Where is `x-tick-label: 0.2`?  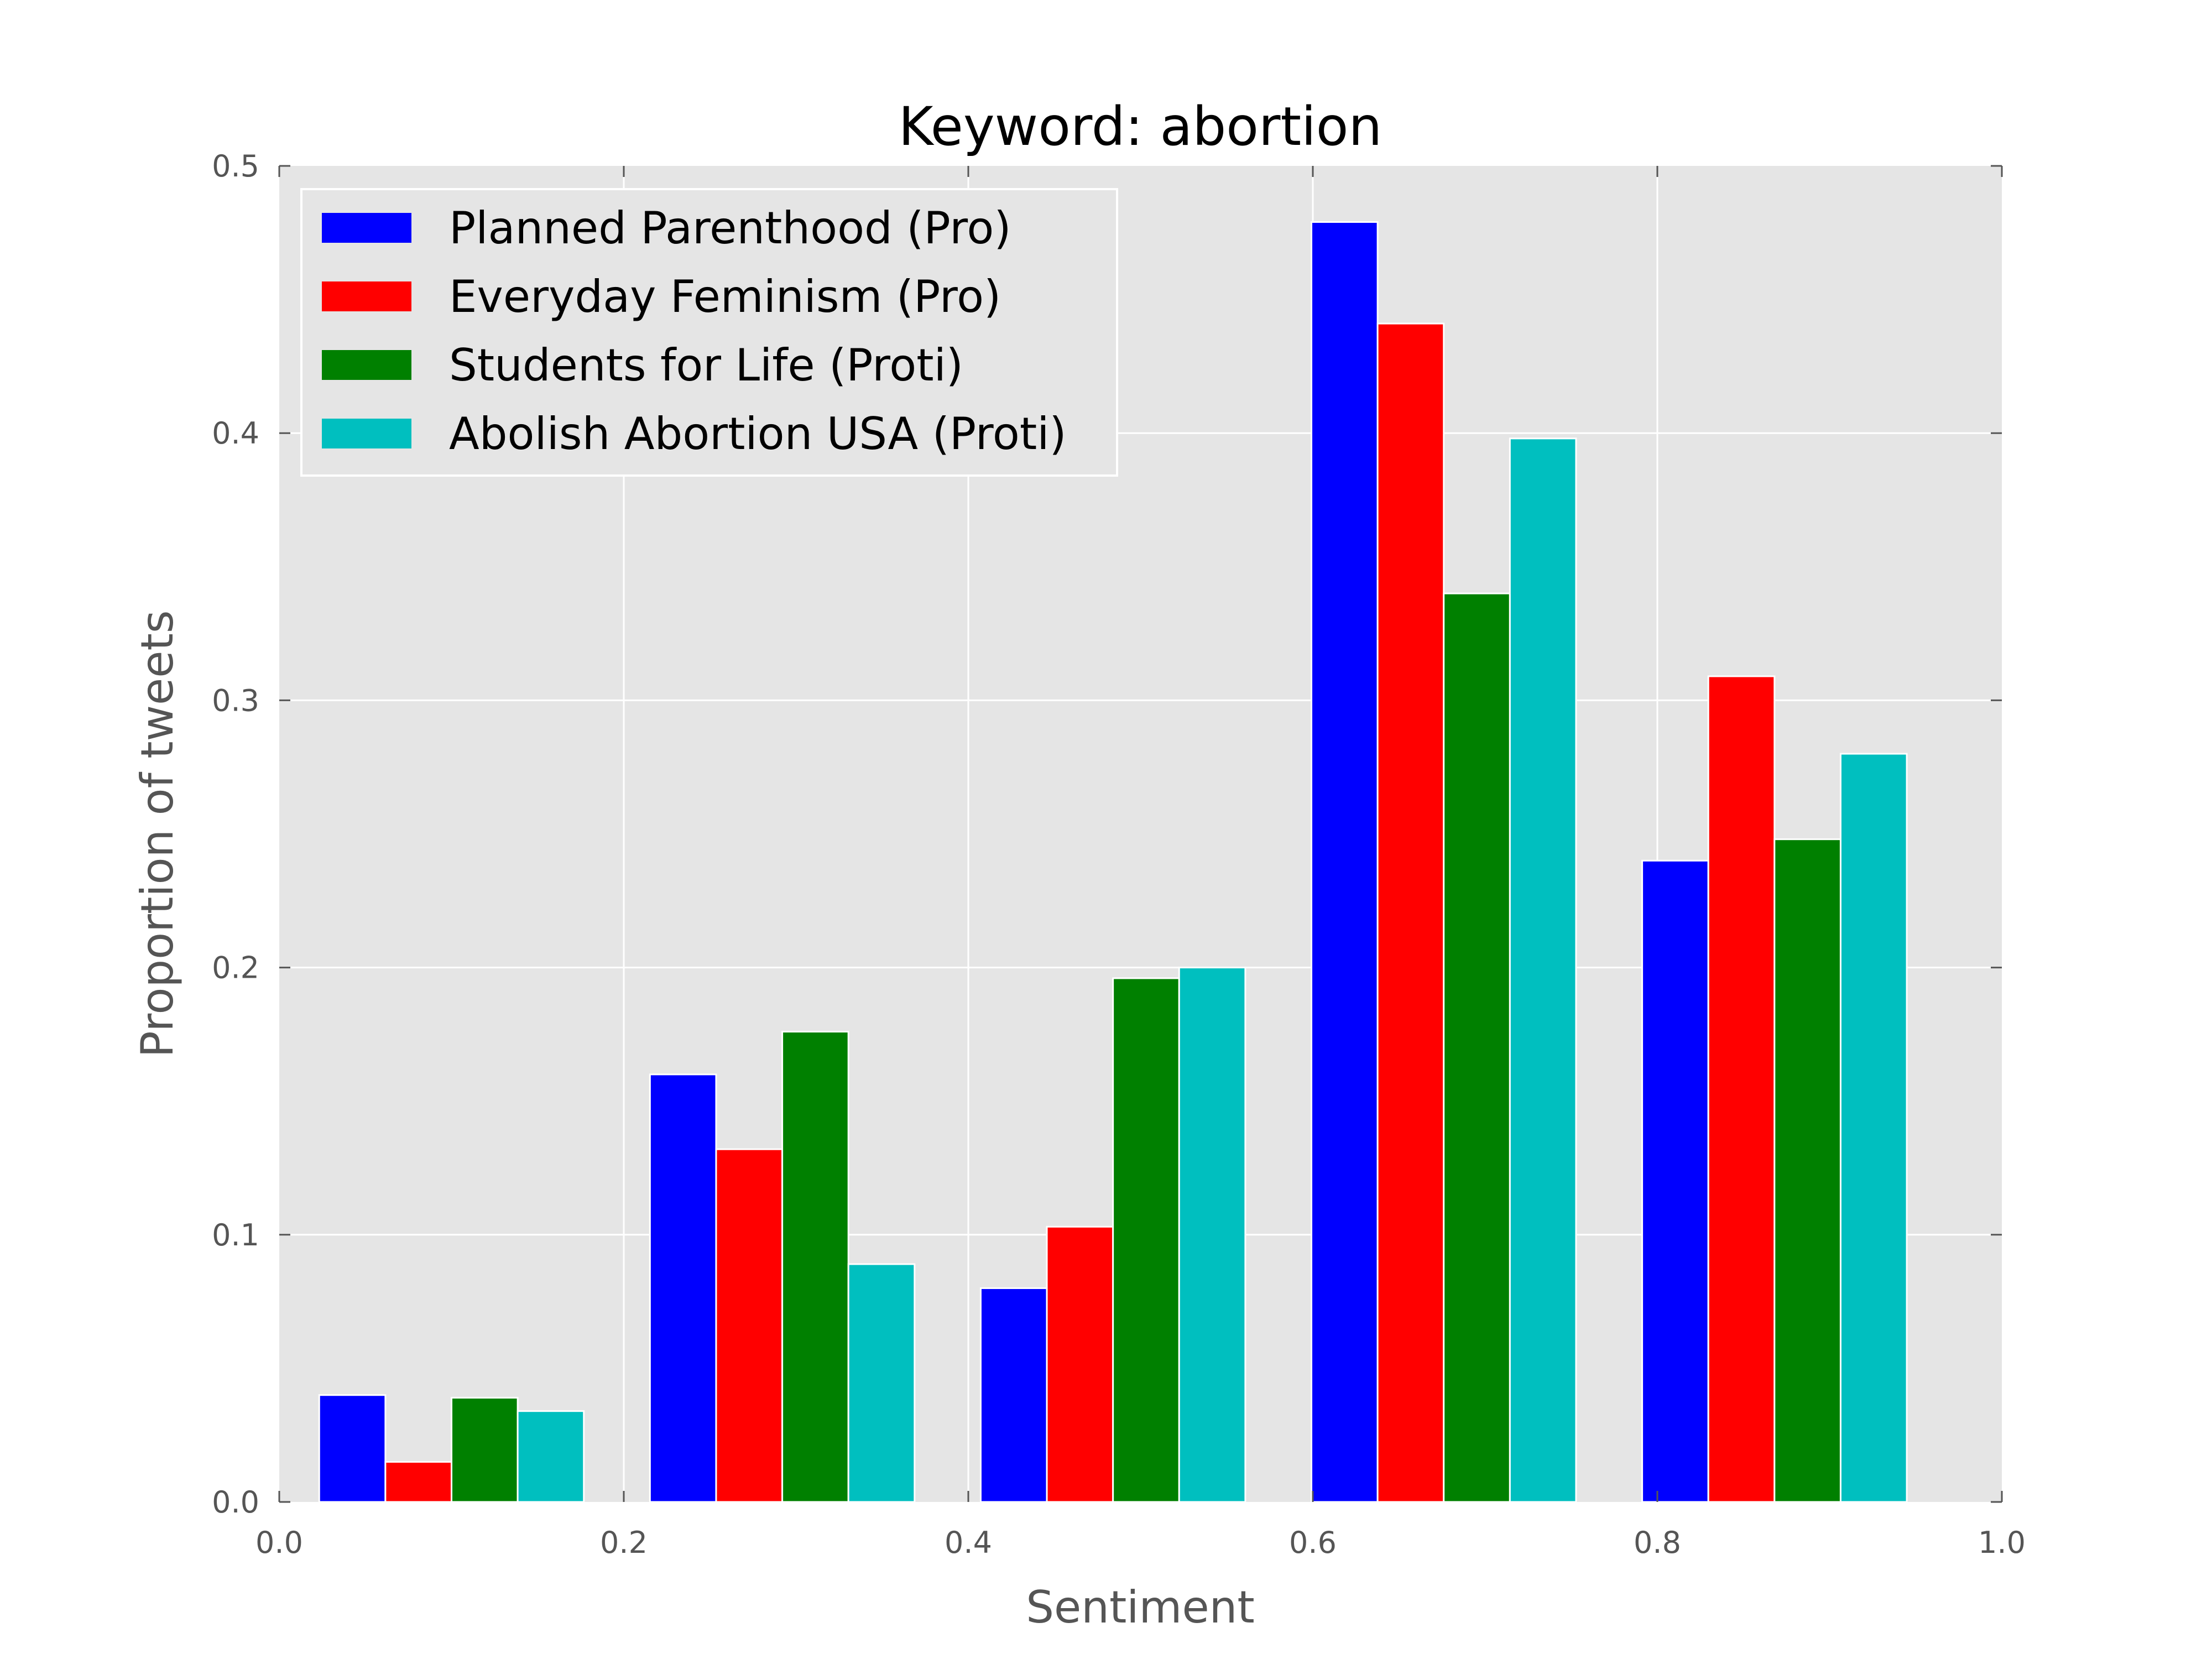 x-tick-label: 0.2 is located at coordinates (624, 1543).